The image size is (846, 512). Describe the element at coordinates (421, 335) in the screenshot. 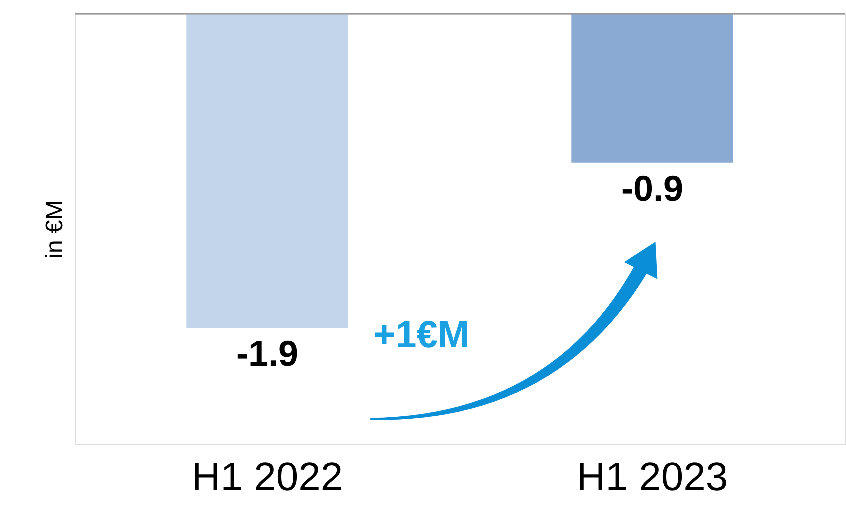

I see `annotation: +1€M` at that location.